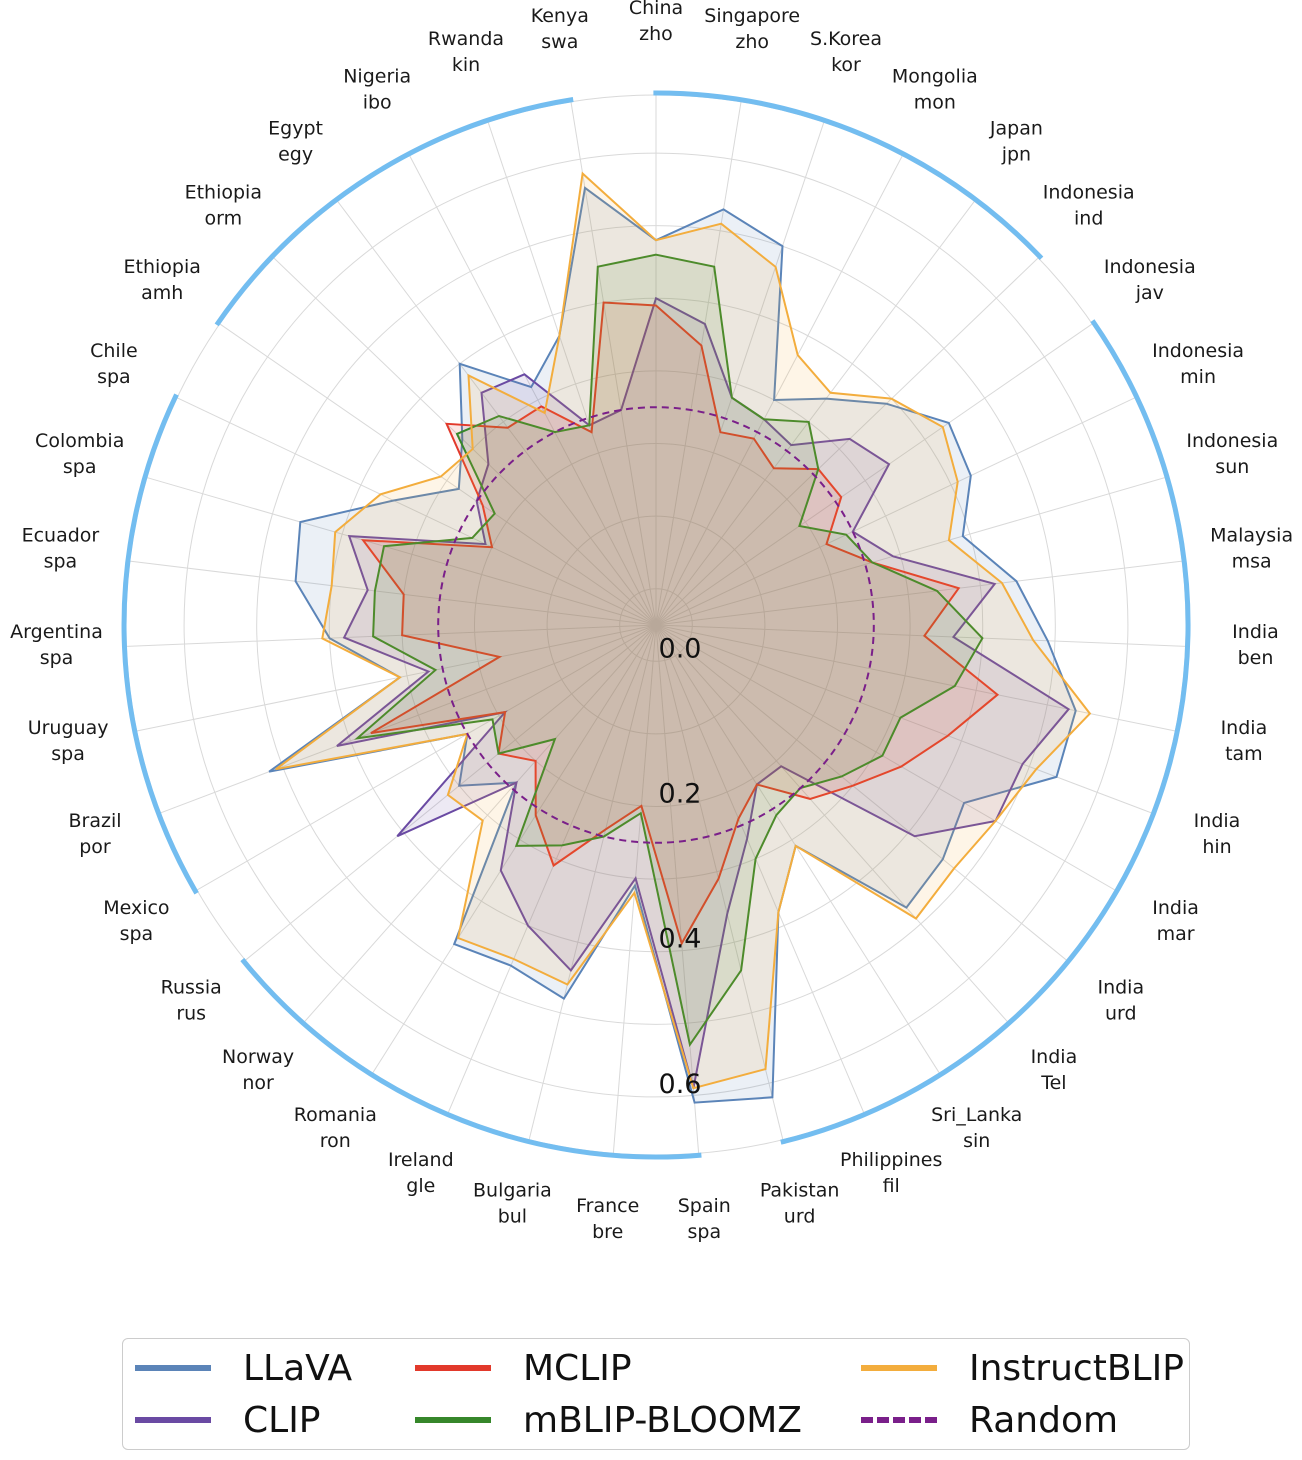 Image resolution: width=1302 pixels, height=1460 pixels. Describe the element at coordinates (1175, 908) in the screenshot. I see `category-country-13: India` at that location.